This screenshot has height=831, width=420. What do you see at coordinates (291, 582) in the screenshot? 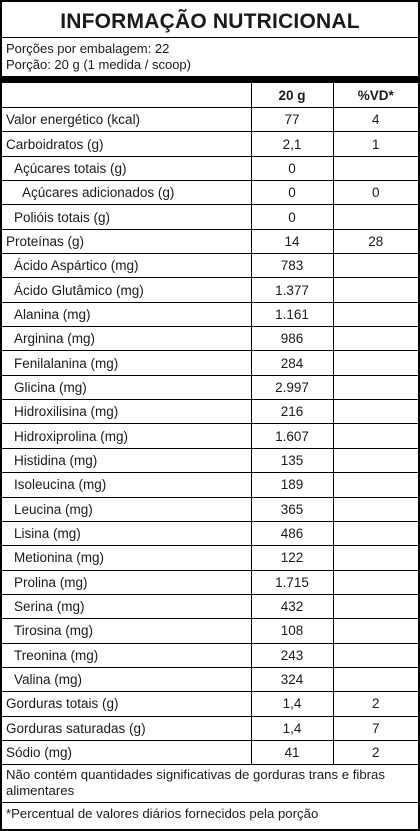
I see `nutrient-amount: 1.715` at bounding box center [291, 582].